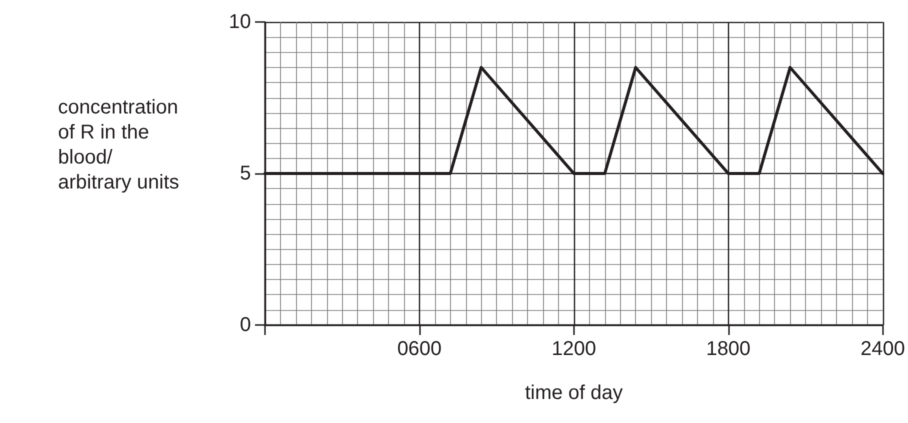  I want to click on x-axis-title: time of day, so click(573, 393).